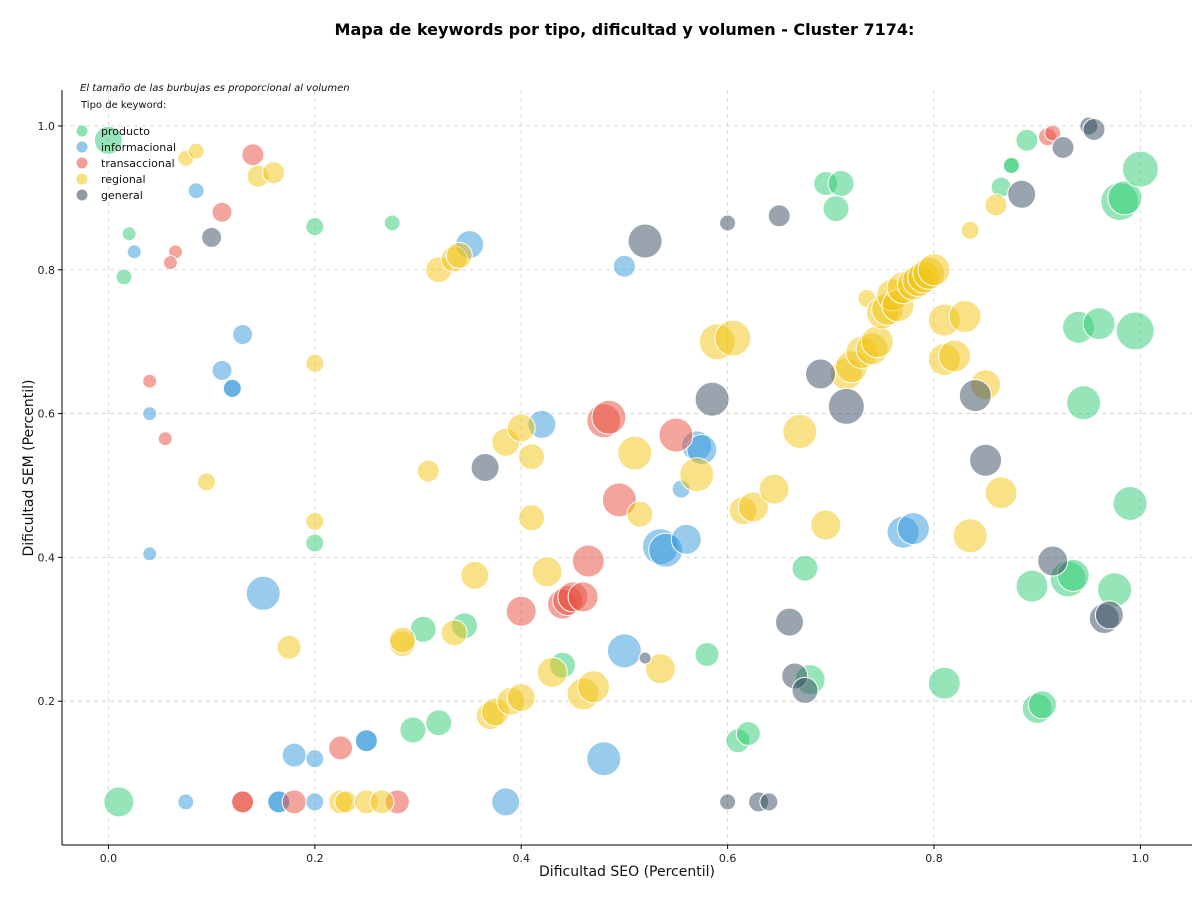 Image resolution: width=1200 pixels, height=901 pixels. I want to click on legend-marker-transaccional, so click(82, 163).